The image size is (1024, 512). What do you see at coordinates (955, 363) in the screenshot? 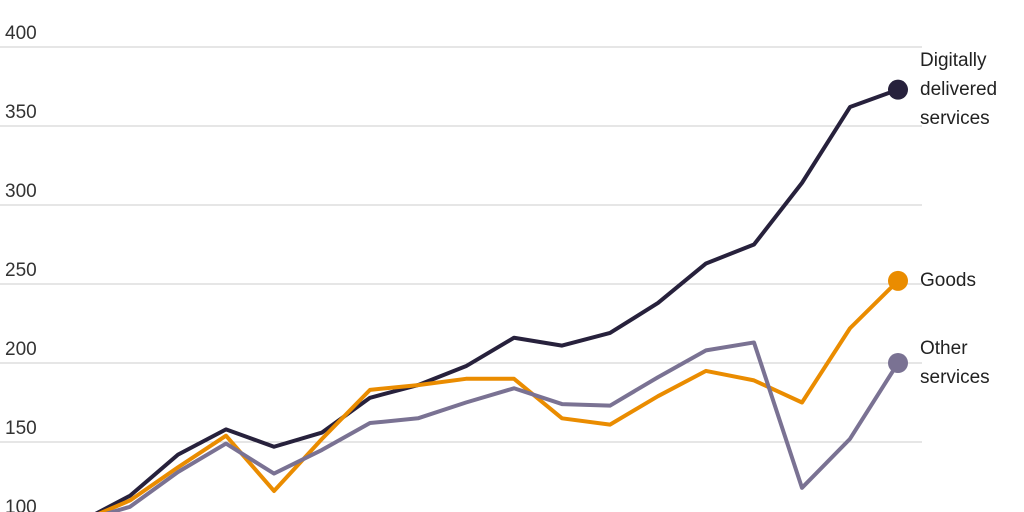
I see `legend-label: Other services` at bounding box center [955, 363].